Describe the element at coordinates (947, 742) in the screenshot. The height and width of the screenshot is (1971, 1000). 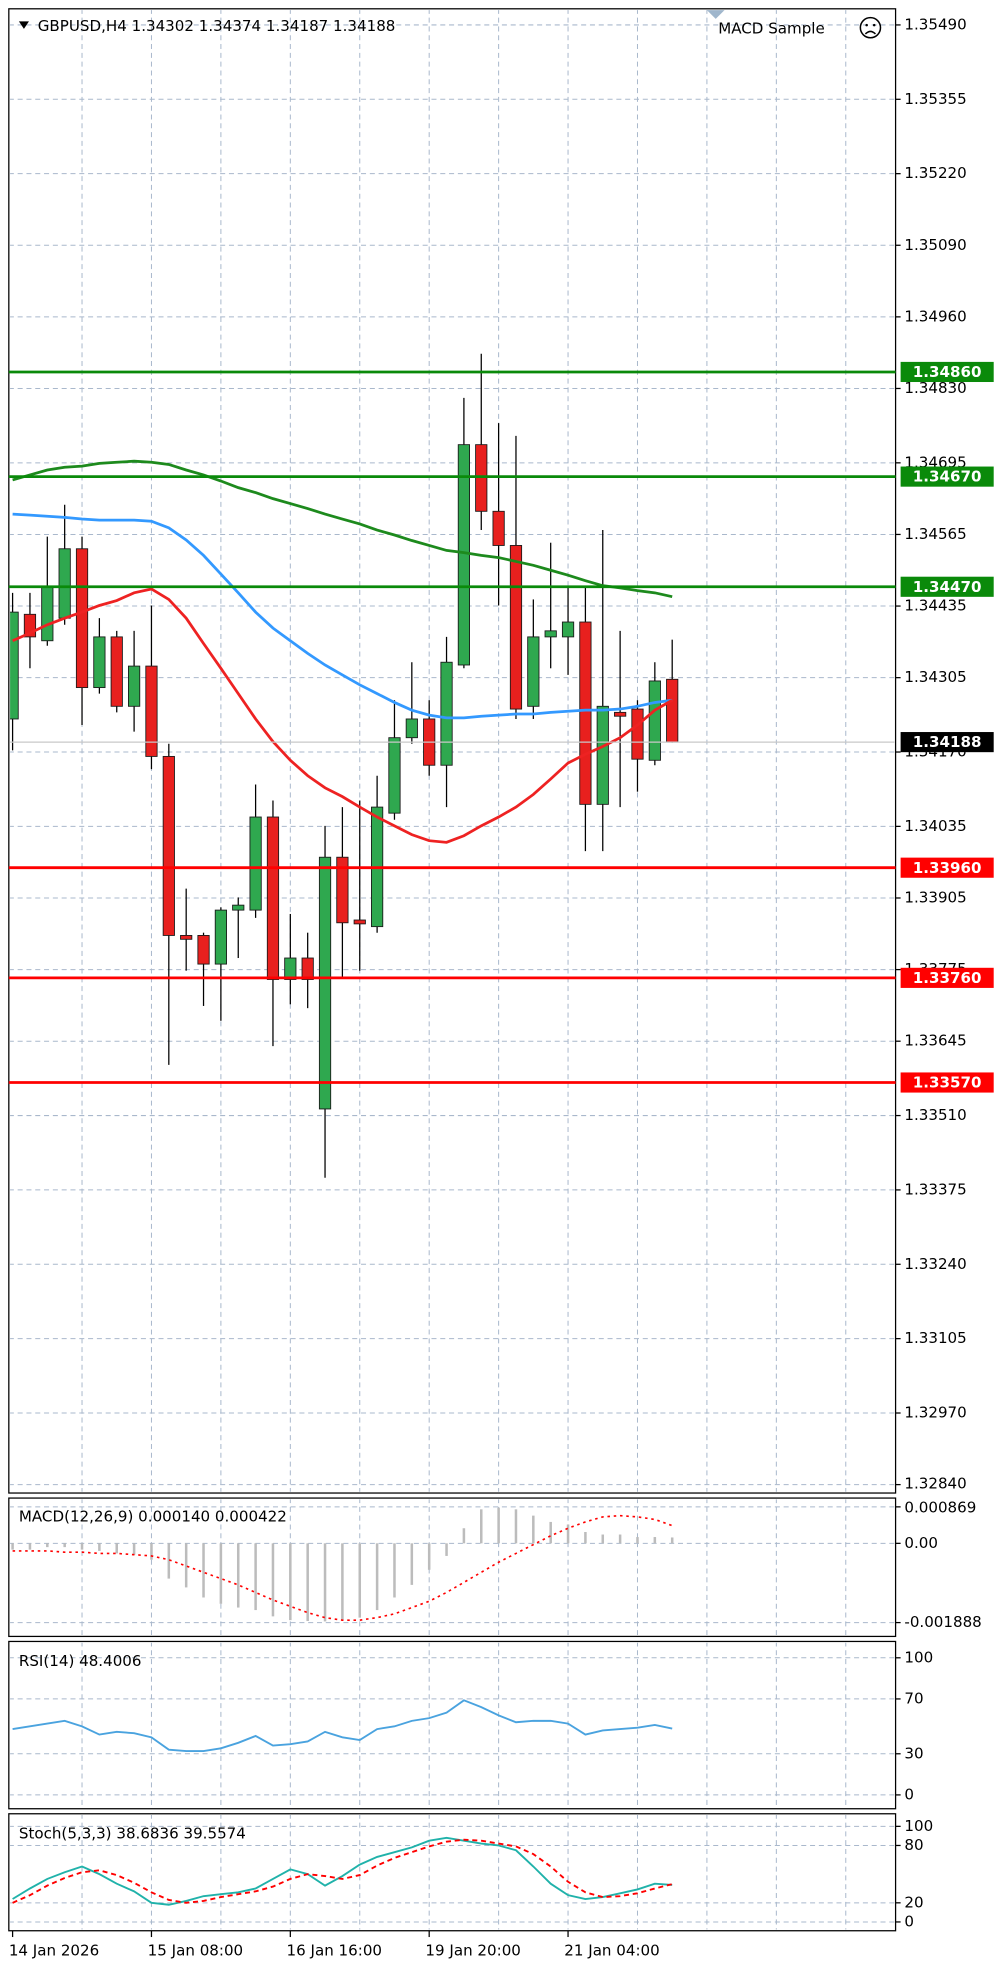
I see `current-price-label: 1.34188` at that location.